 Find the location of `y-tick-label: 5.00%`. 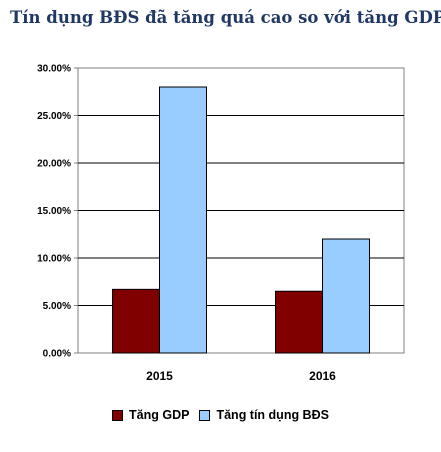

y-tick-label: 5.00% is located at coordinates (57, 306).